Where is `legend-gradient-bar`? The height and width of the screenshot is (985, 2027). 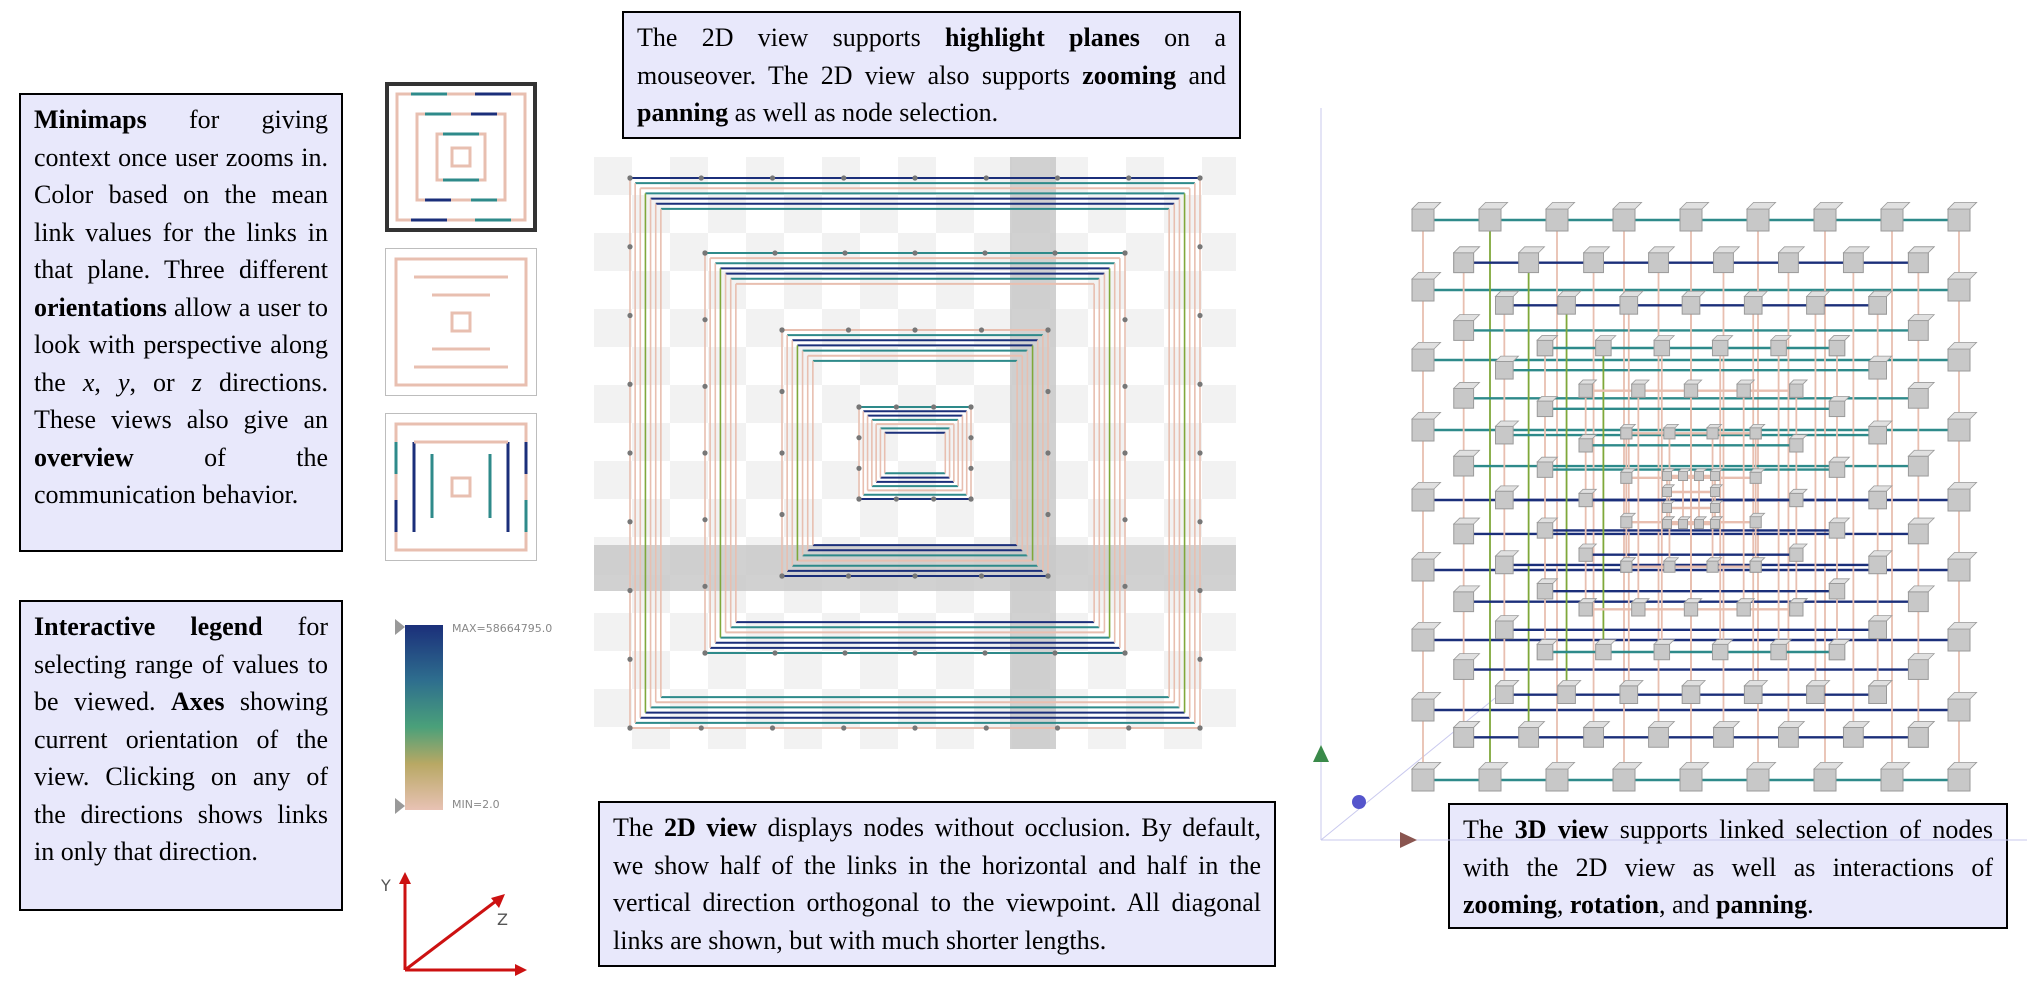 legend-gradient-bar is located at coordinates (424, 717).